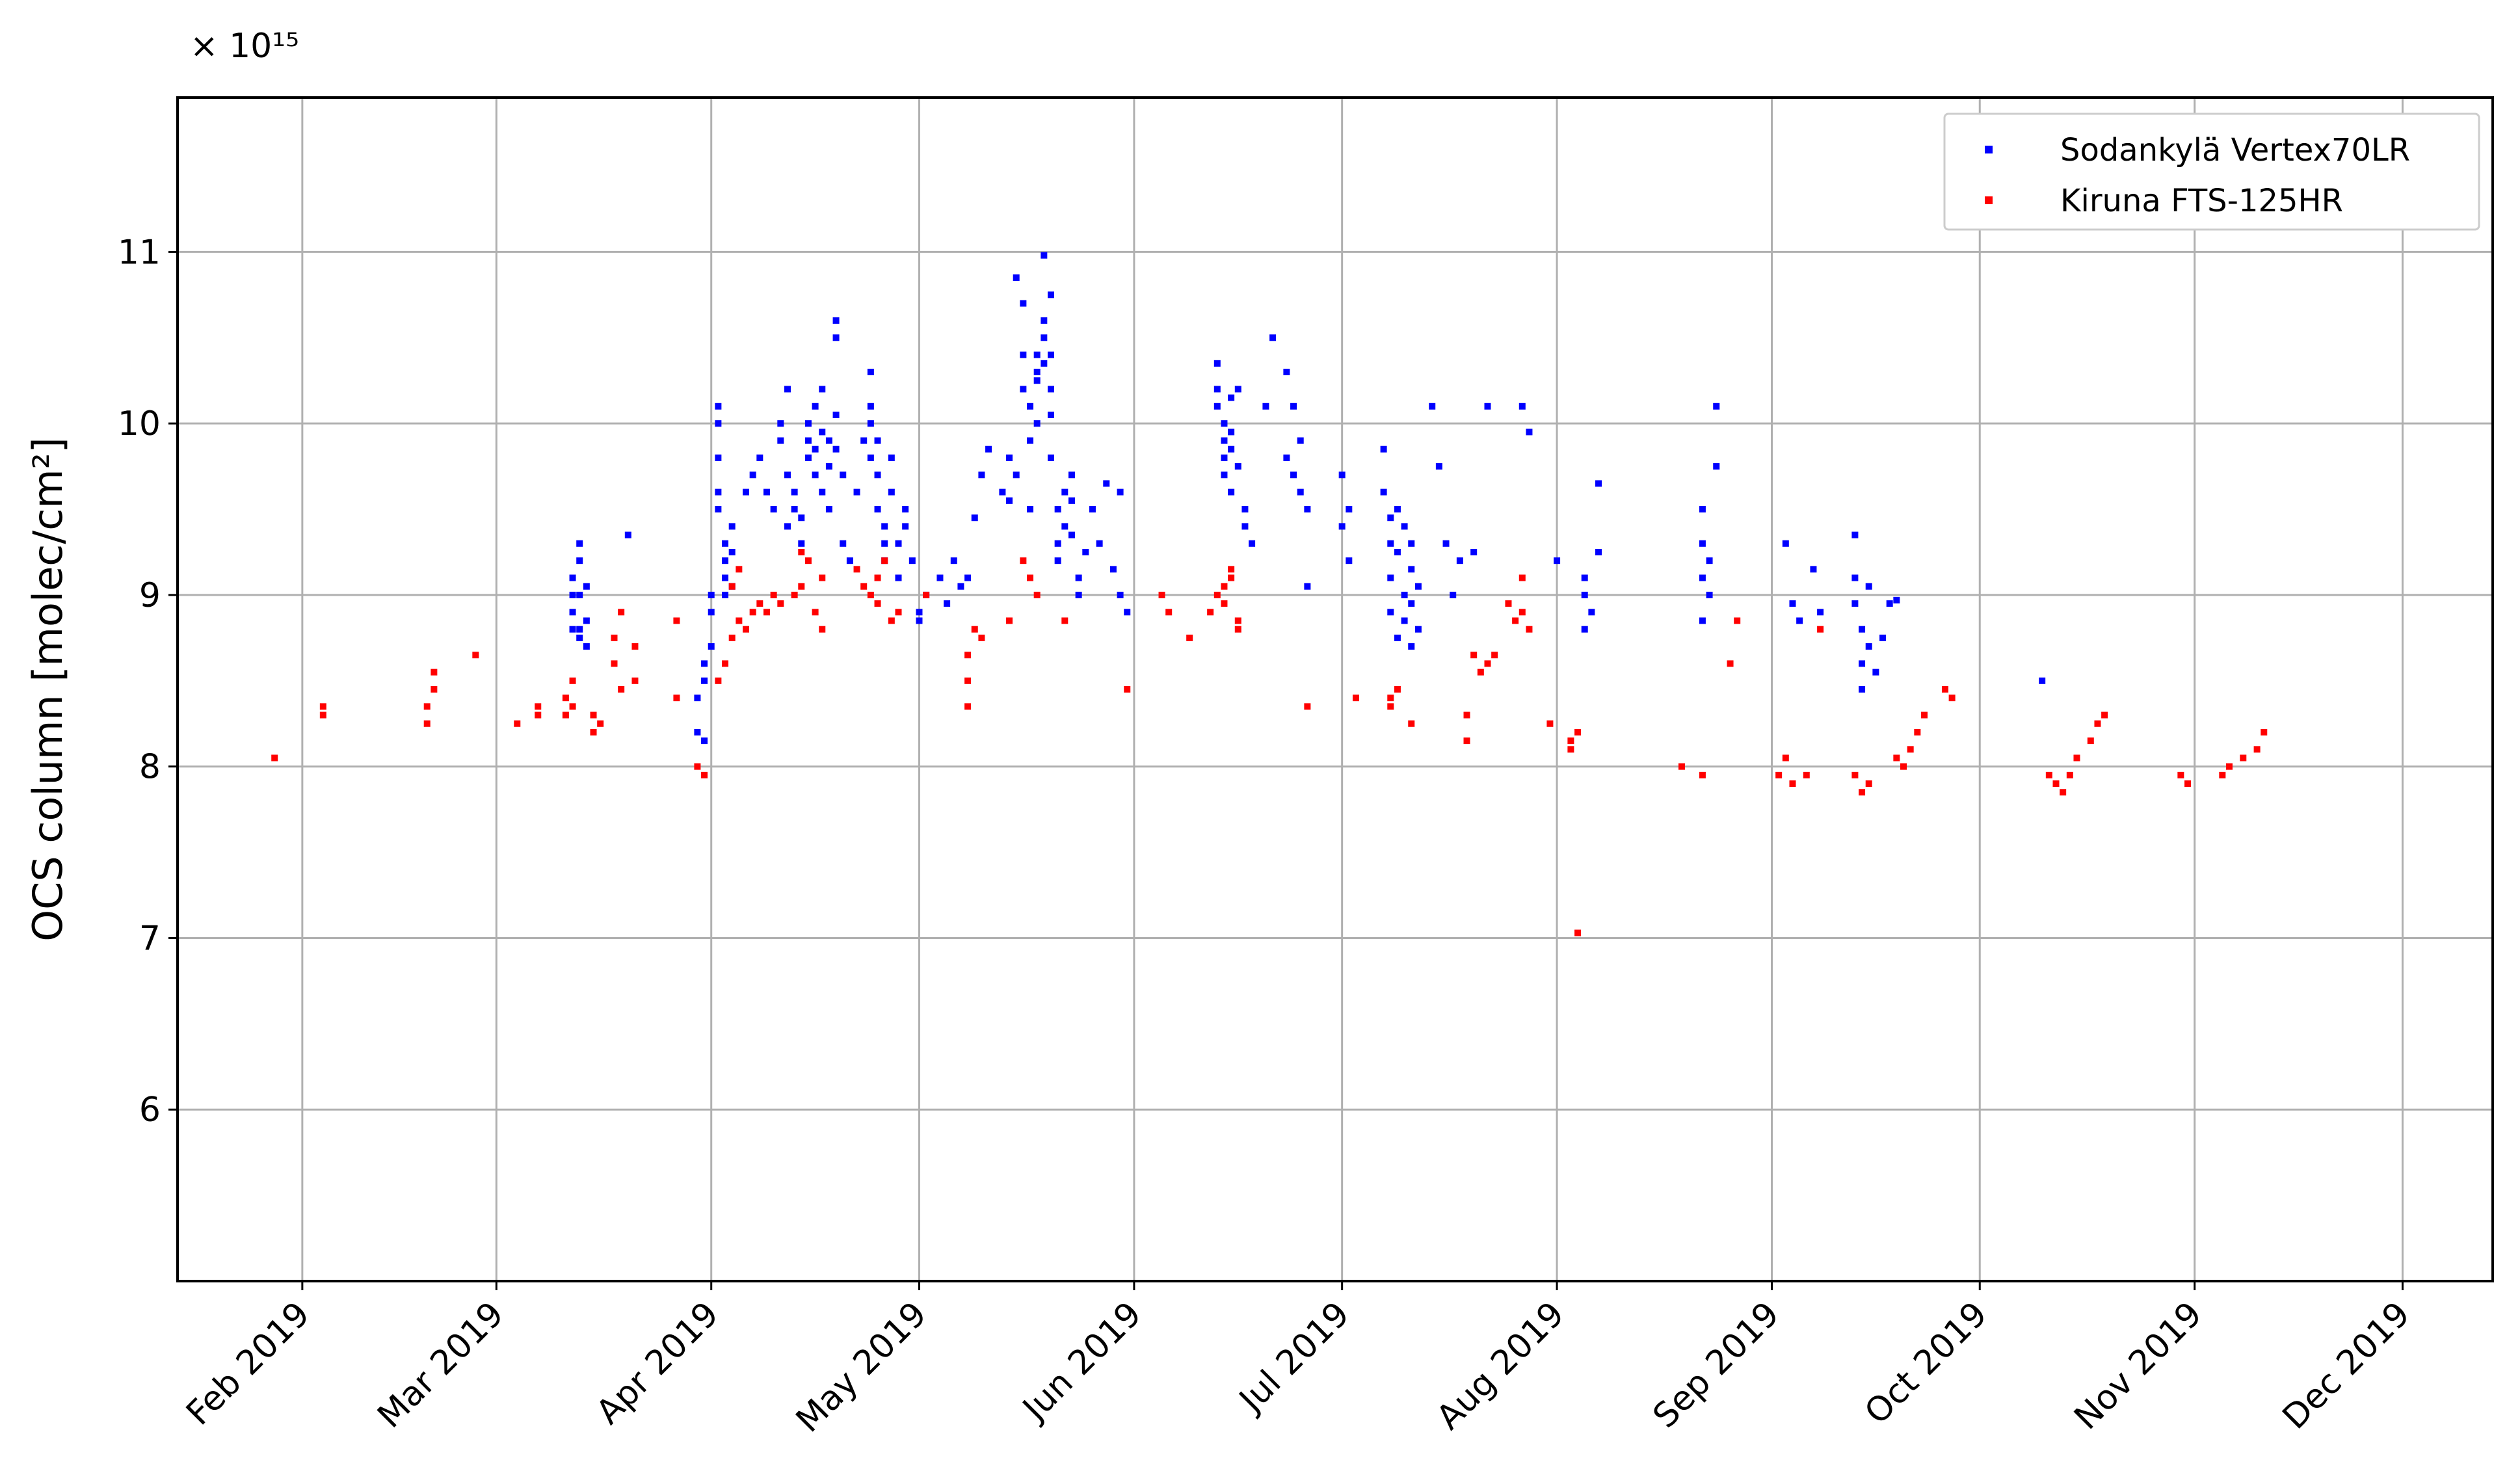  Describe the element at coordinates (48, 689) in the screenshot. I see `y-axis-label: OCS column [molec/cm²]` at that location.